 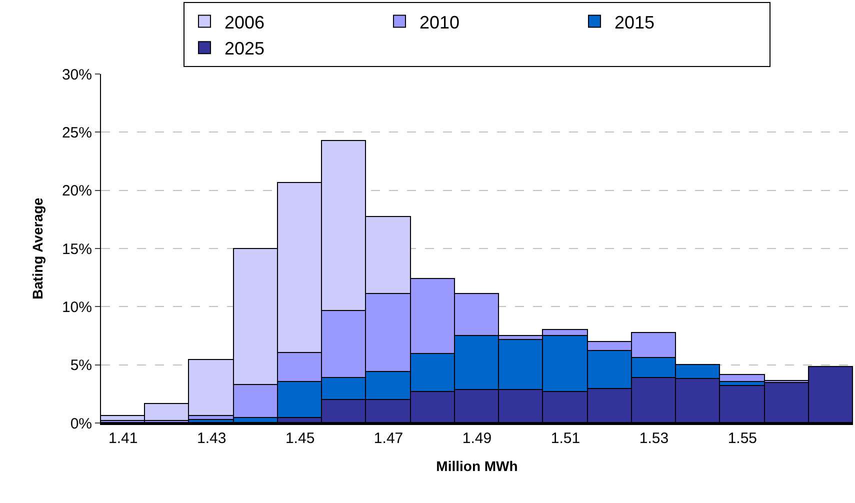 What do you see at coordinates (300, 438) in the screenshot?
I see `x-tick-label: 1.45` at bounding box center [300, 438].